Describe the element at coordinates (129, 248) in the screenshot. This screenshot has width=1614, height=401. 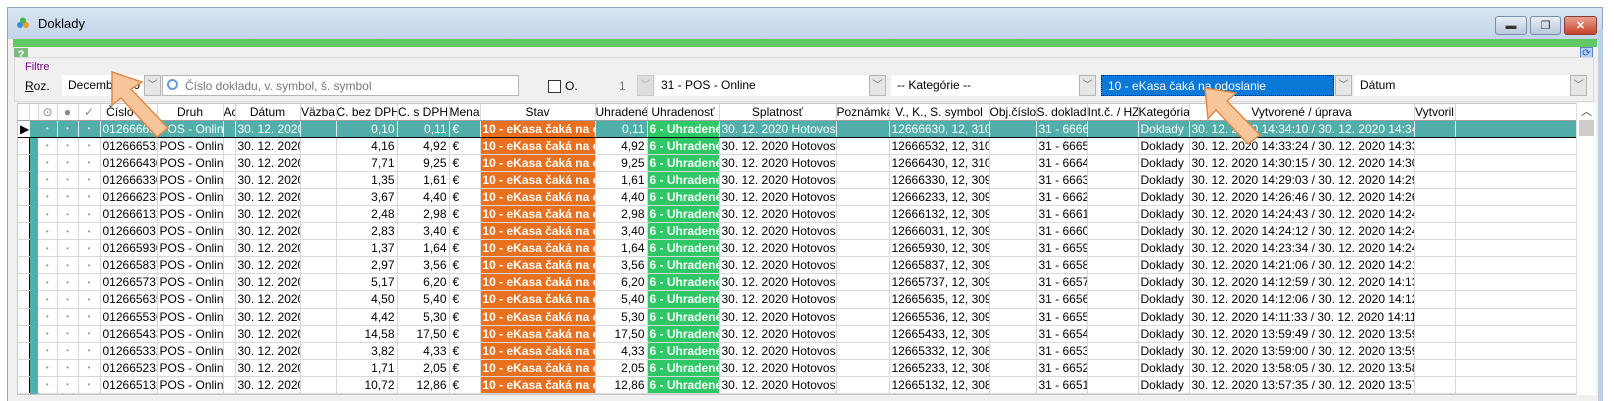
I see `cell-cislo: 012665930` at that location.